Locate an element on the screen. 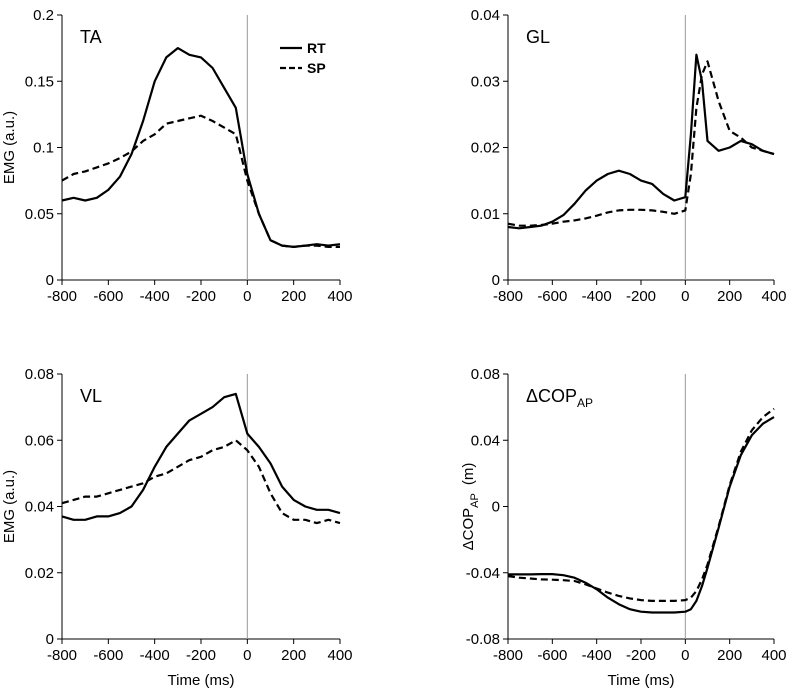 The height and width of the screenshot is (697, 800). panel-title: TA is located at coordinates (91, 37).